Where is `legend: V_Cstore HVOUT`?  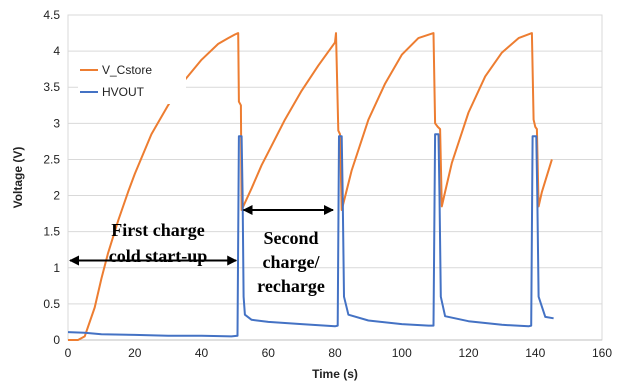 legend: V_Cstore HVOUT is located at coordinates (132, 80).